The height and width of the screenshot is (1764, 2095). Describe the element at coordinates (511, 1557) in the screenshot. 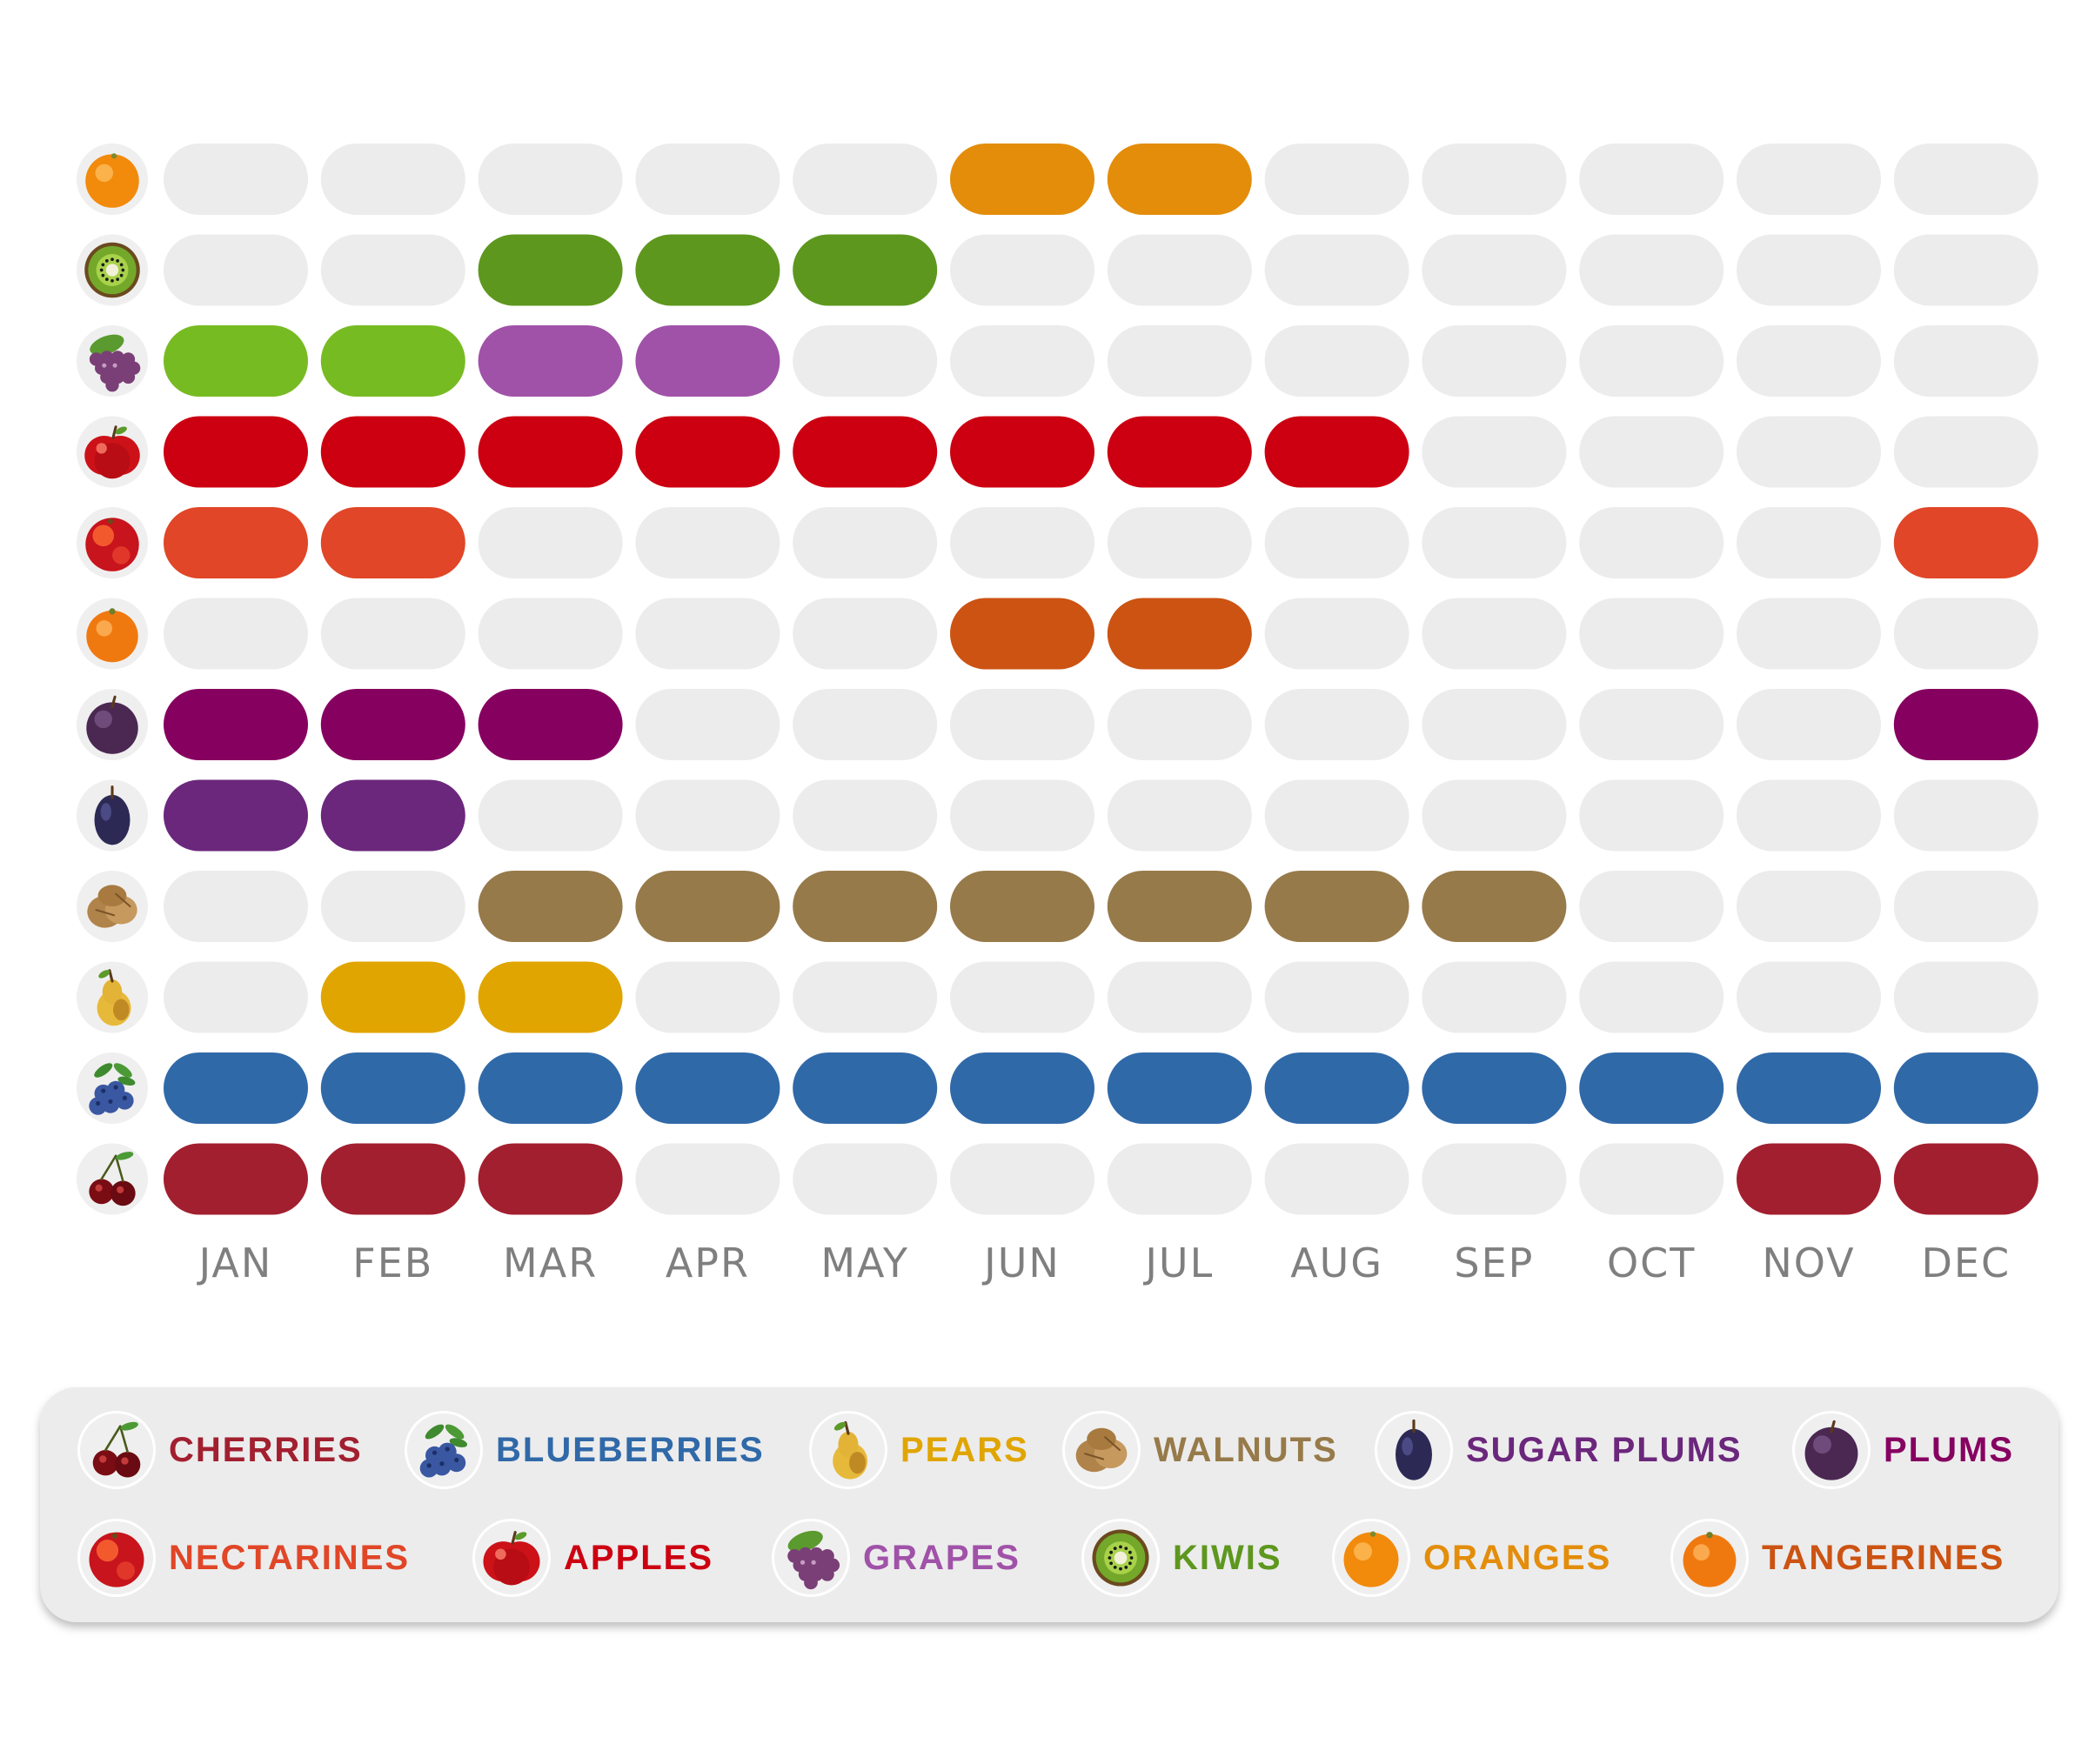

I see `apple-icon-shape` at that location.